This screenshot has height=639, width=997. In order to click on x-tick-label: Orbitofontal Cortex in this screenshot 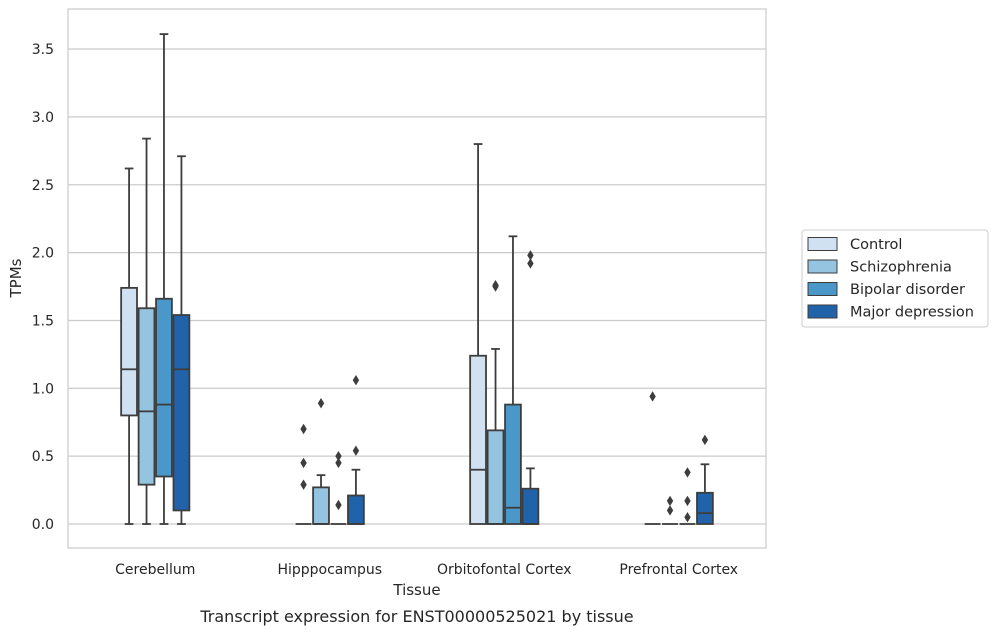, I will do `click(504, 570)`.